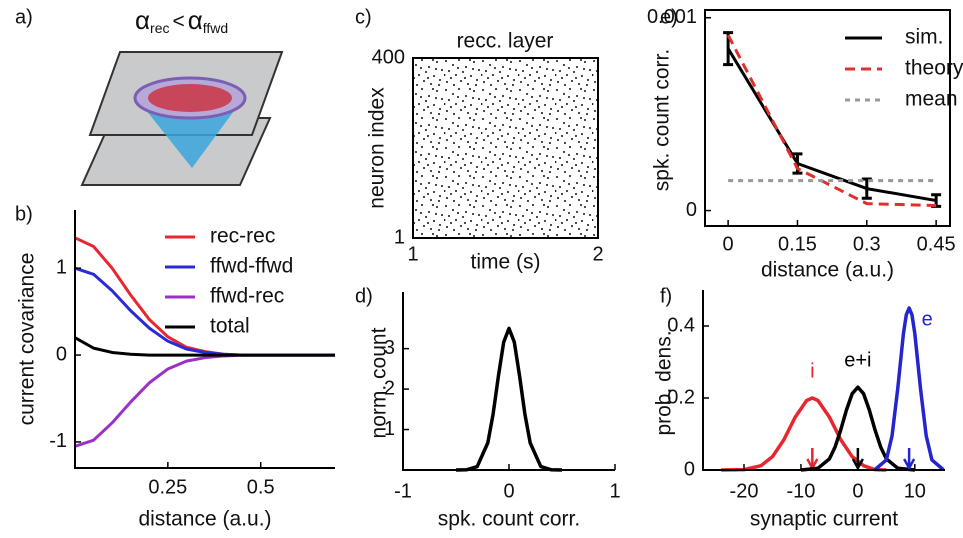 The height and width of the screenshot is (538, 963). What do you see at coordinates (247, 296) in the screenshot?
I see `legend-label: ffwd-rec` at bounding box center [247, 296].